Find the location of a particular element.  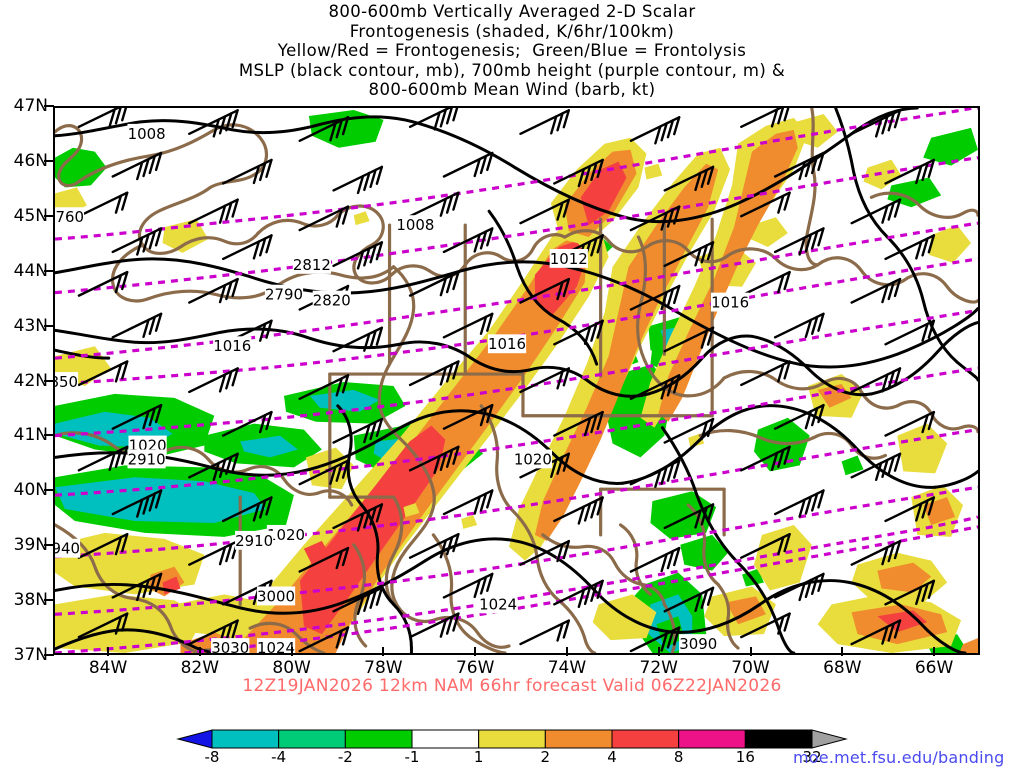

height-contour-label: 3090 is located at coordinates (698, 643).